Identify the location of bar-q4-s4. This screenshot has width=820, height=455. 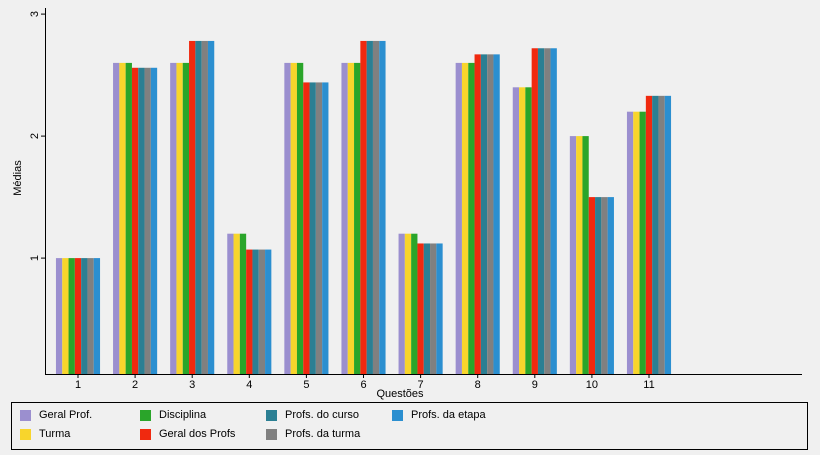
(249, 311).